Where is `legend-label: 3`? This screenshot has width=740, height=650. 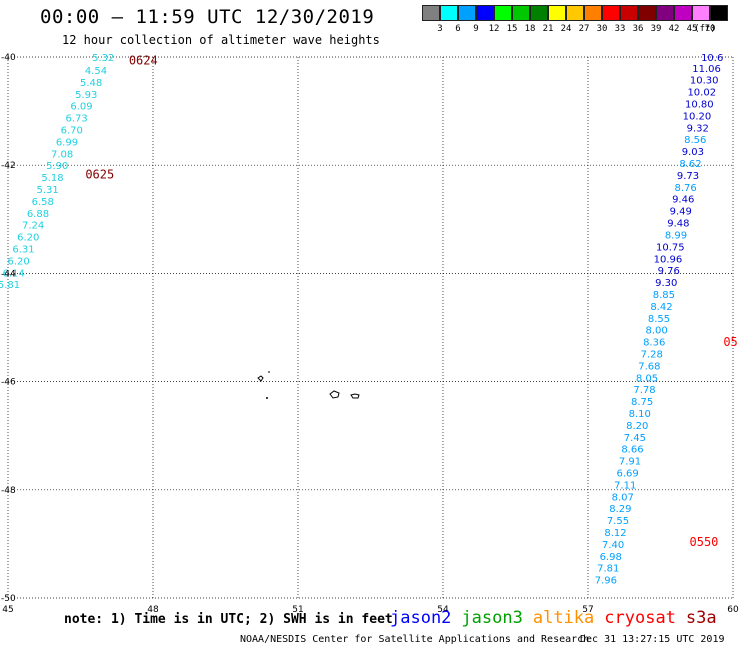 legend-label: 3 is located at coordinates (440, 29).